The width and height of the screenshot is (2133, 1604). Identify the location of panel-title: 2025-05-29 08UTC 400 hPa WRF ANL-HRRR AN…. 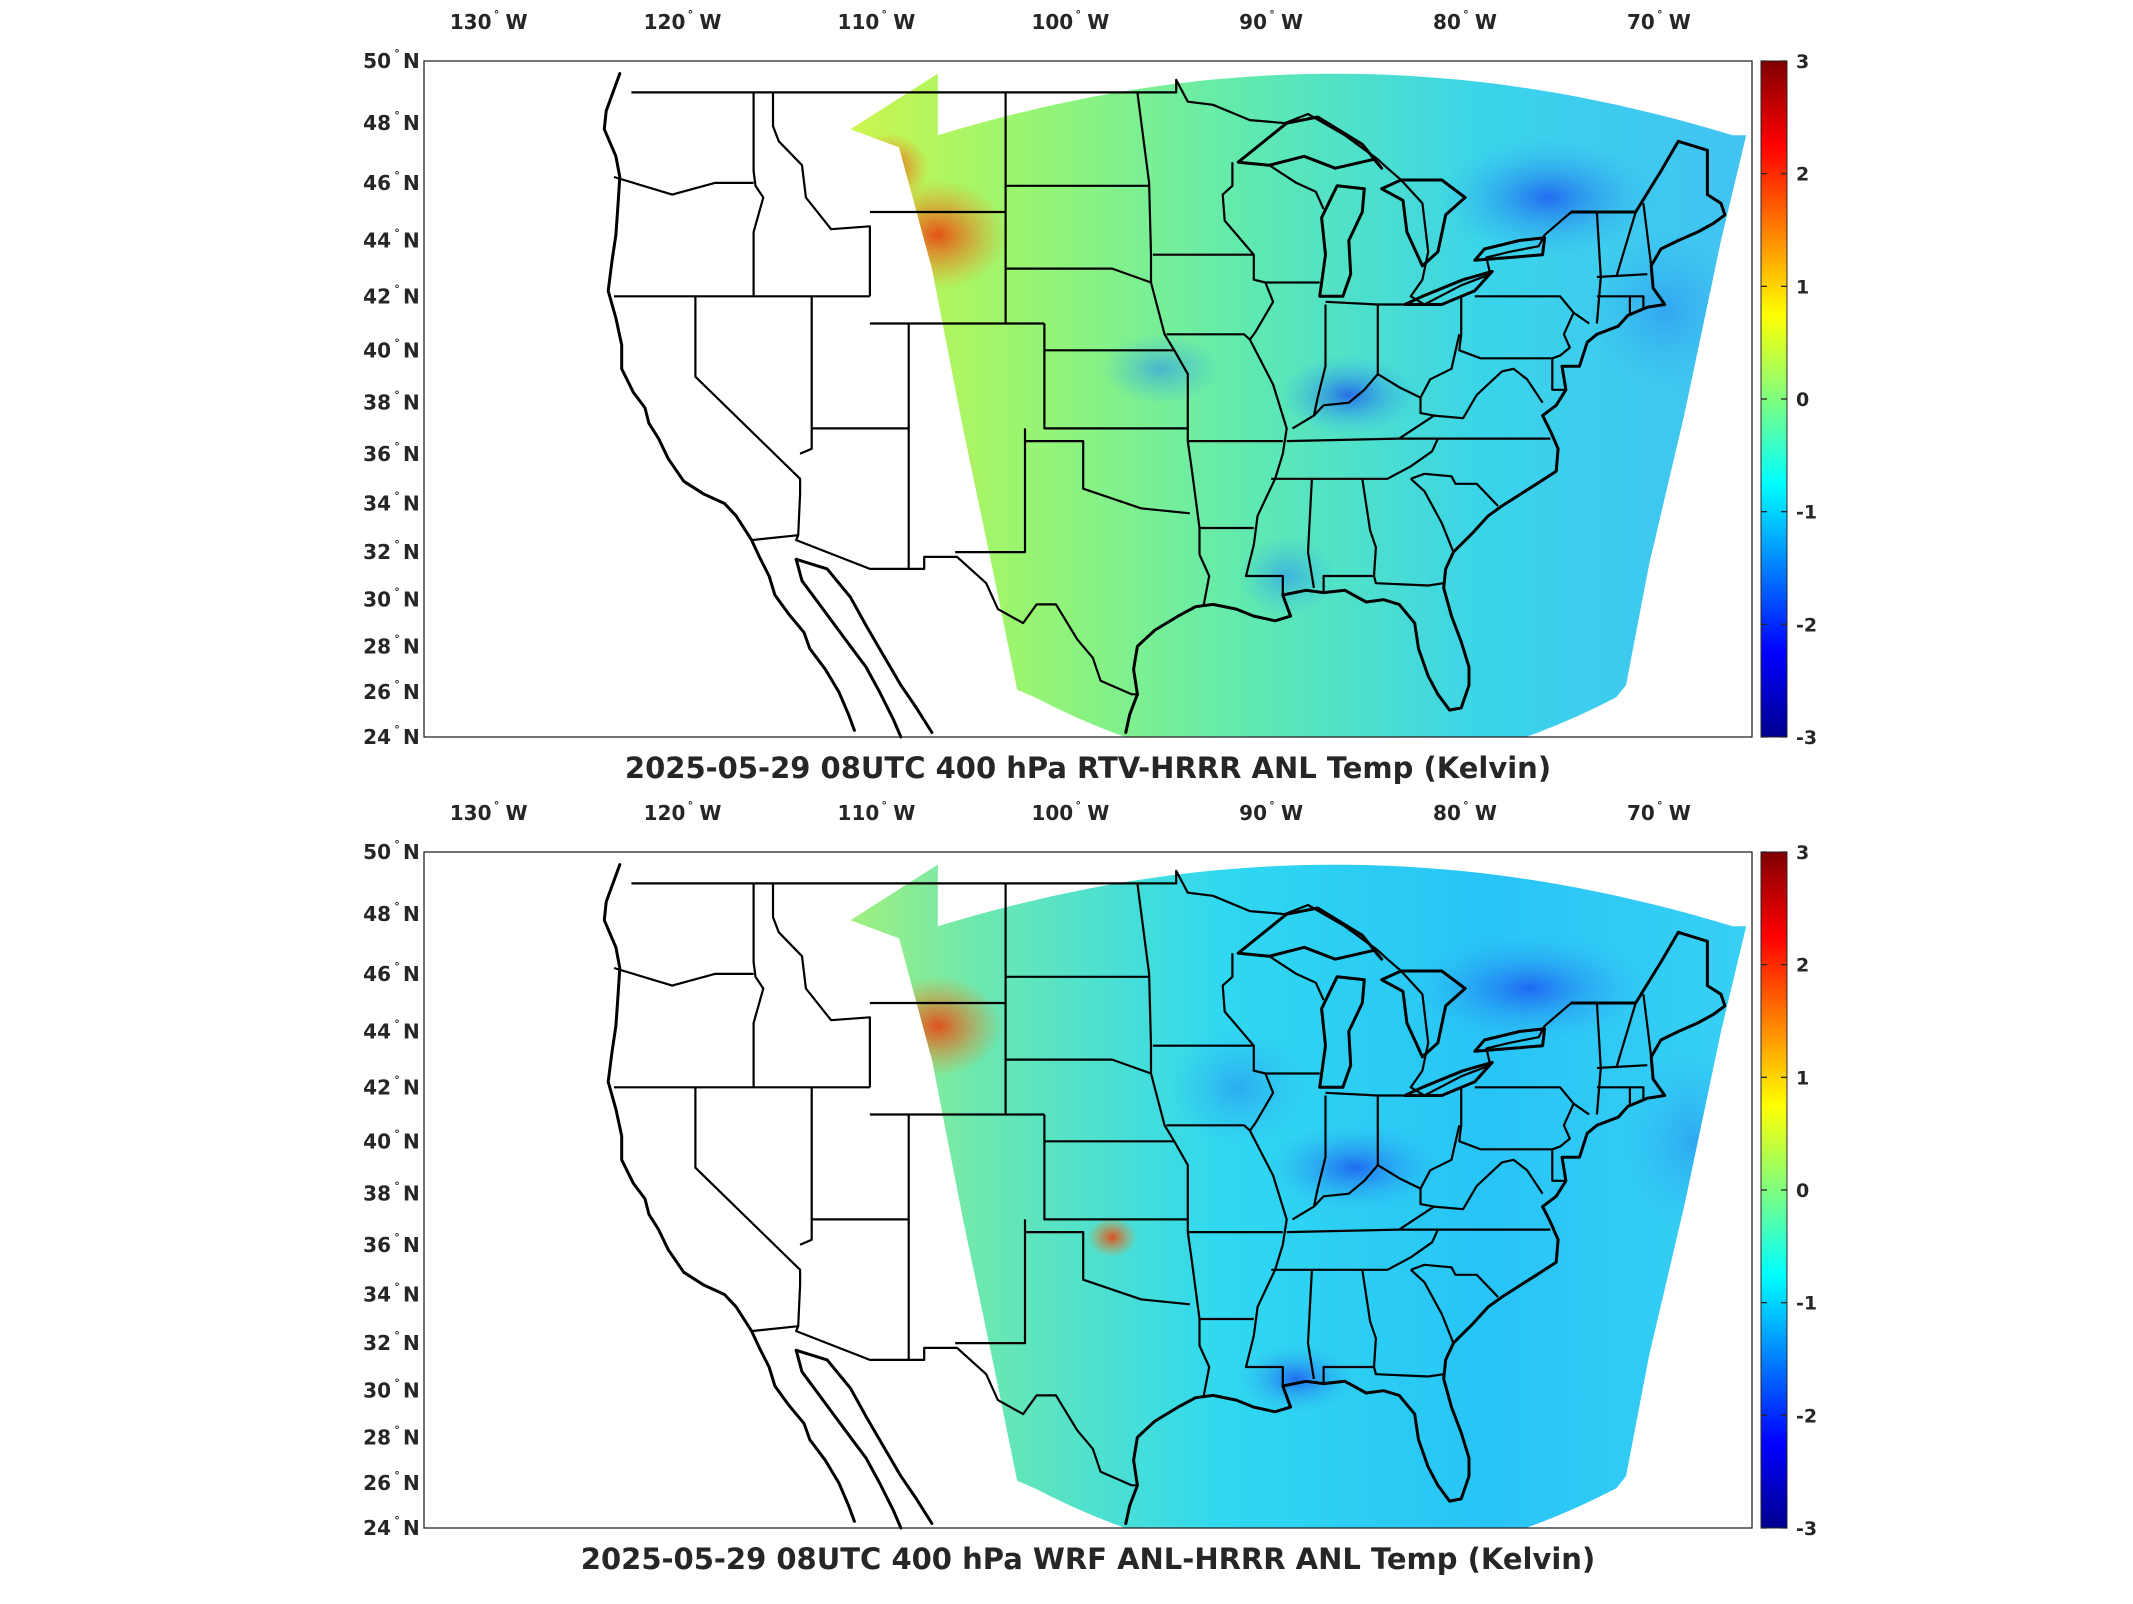
(1088, 1559).